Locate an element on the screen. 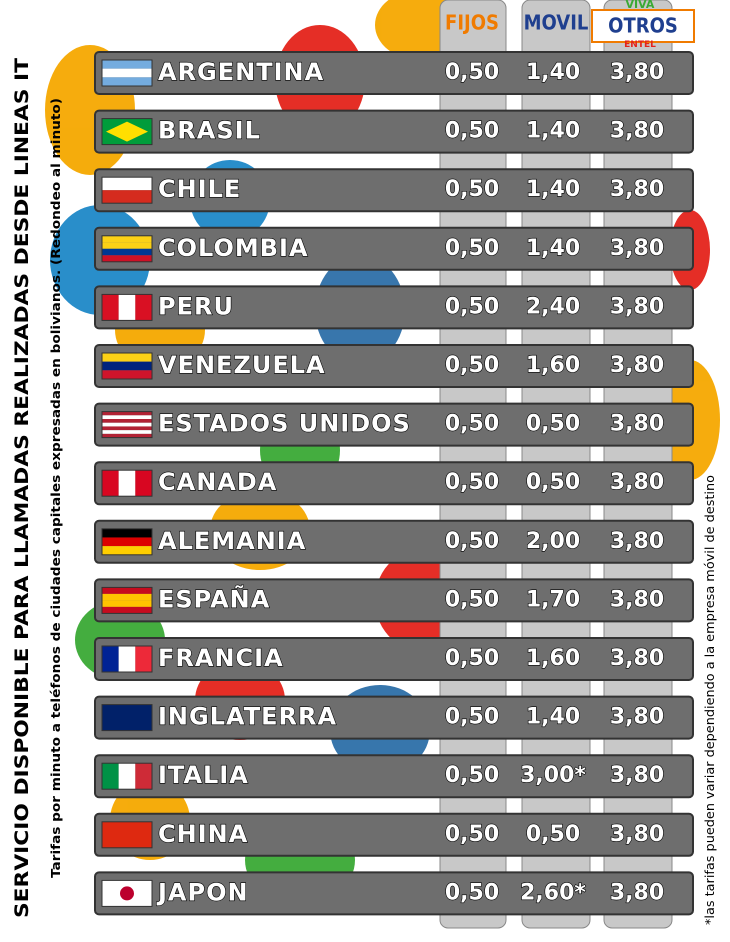 This screenshot has width=730, height=942. country-name: FRANCIA is located at coordinates (221, 658).